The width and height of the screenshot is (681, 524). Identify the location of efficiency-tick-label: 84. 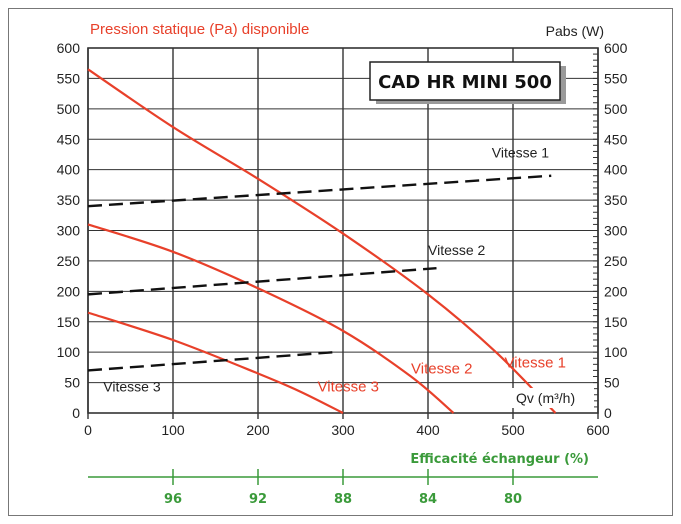
(428, 499).